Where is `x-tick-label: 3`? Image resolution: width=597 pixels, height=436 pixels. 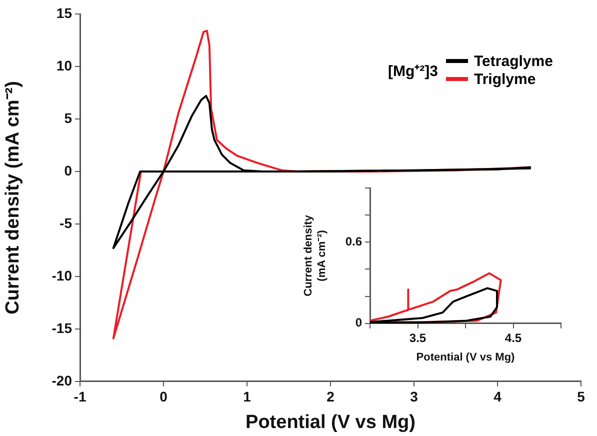
x-tick-label: 3 is located at coordinates (414, 396).